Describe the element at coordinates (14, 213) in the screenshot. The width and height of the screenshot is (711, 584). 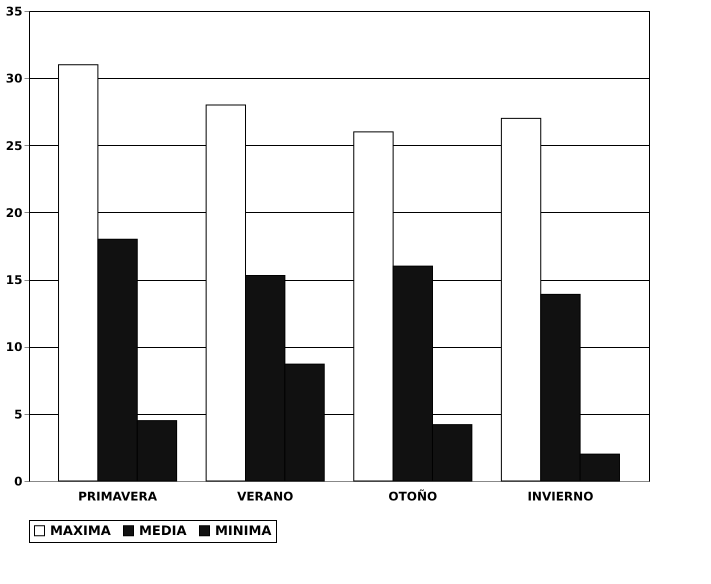
I see `y-tick-label: 20` at that location.